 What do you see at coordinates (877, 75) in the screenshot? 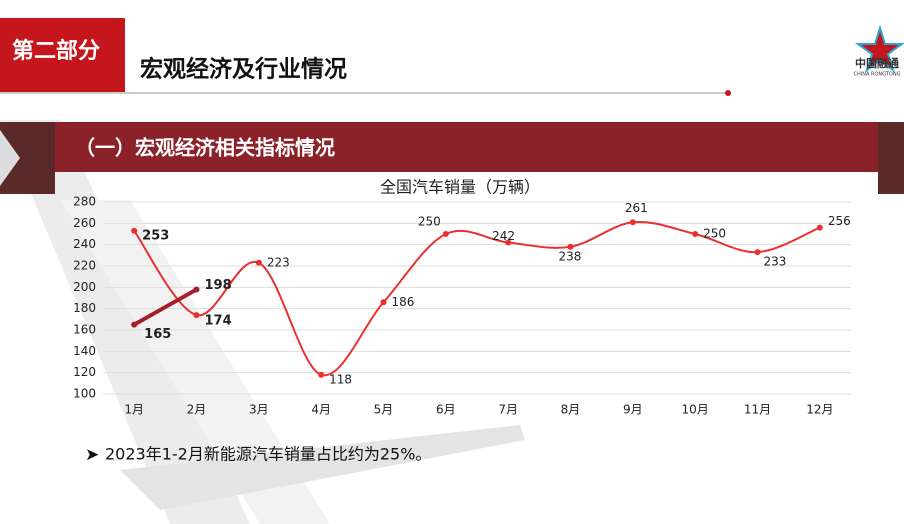
I see `logo-subtext: CHINA RONGTONG` at bounding box center [877, 75].